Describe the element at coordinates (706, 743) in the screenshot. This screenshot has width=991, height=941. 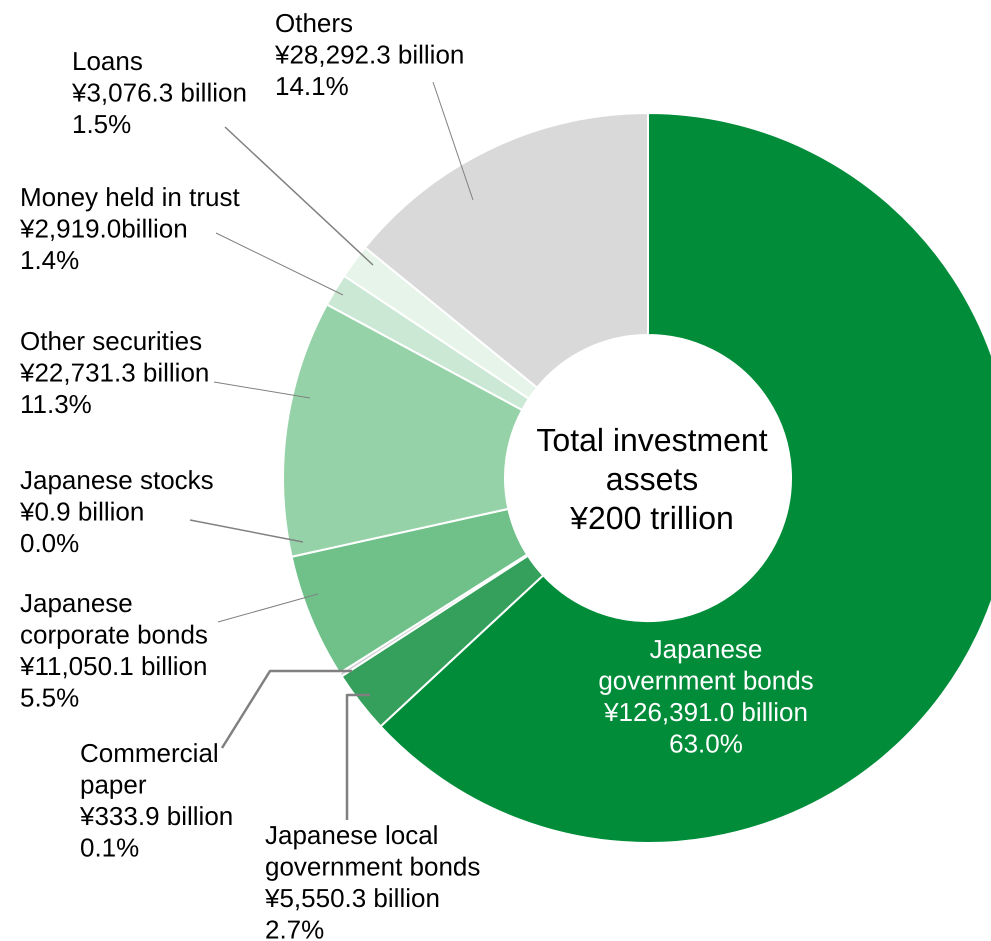
I see `text: 63.0%` at that location.